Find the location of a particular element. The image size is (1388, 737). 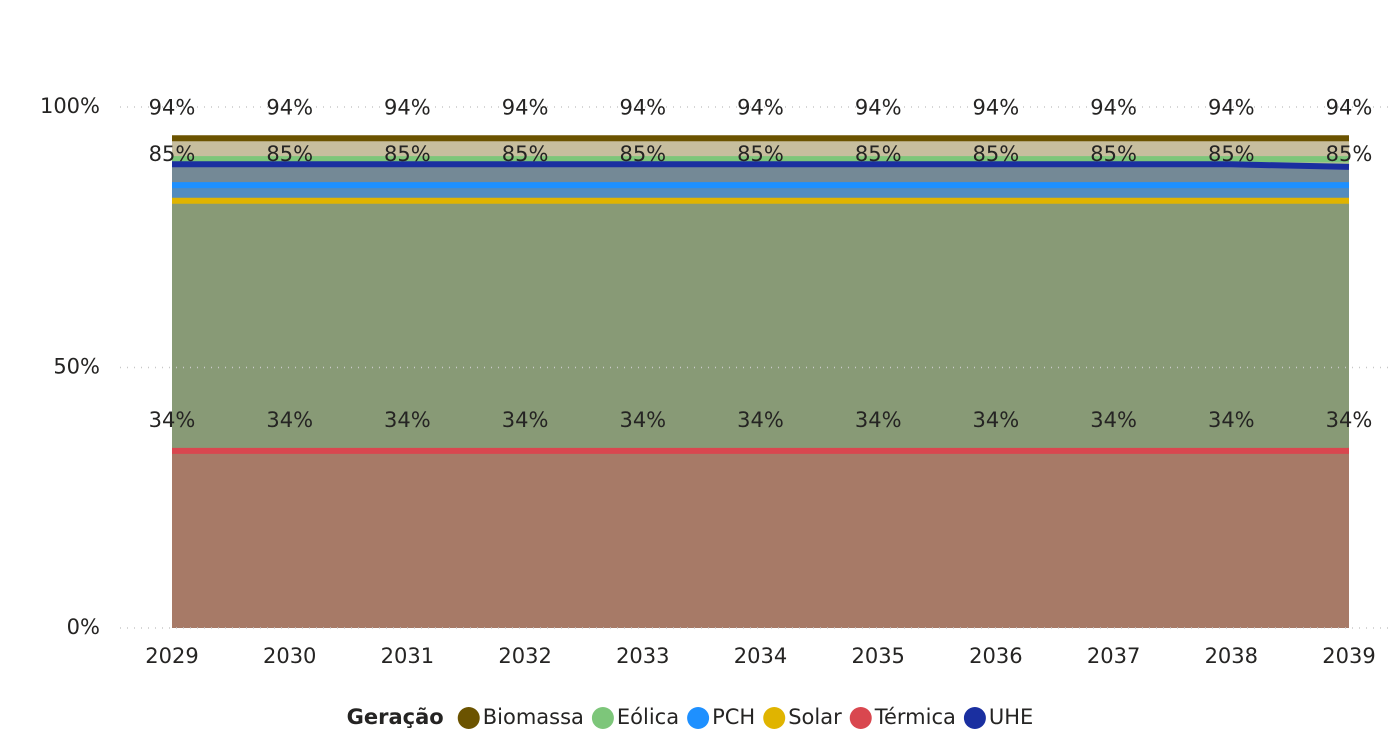

x-tick-label: 2036 is located at coordinates (995, 656).